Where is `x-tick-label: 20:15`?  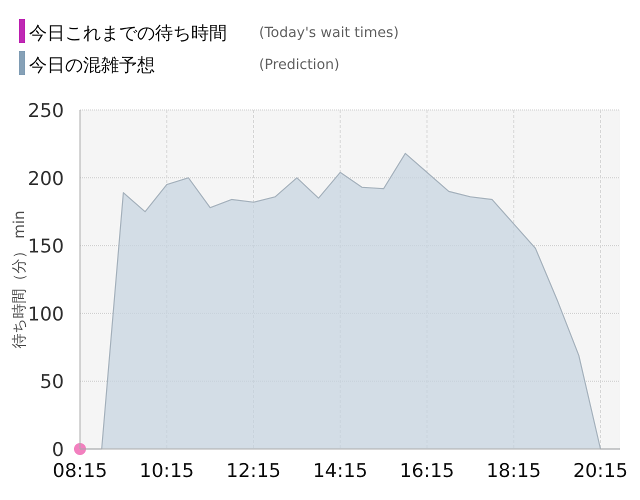
x-tick-label: 20:15 is located at coordinates (600, 471).